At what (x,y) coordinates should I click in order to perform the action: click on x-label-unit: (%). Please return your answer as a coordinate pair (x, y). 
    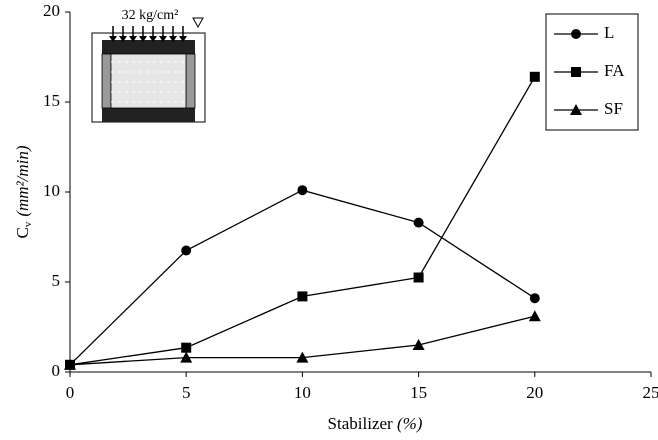
    Looking at the image, I should click on (410, 423).